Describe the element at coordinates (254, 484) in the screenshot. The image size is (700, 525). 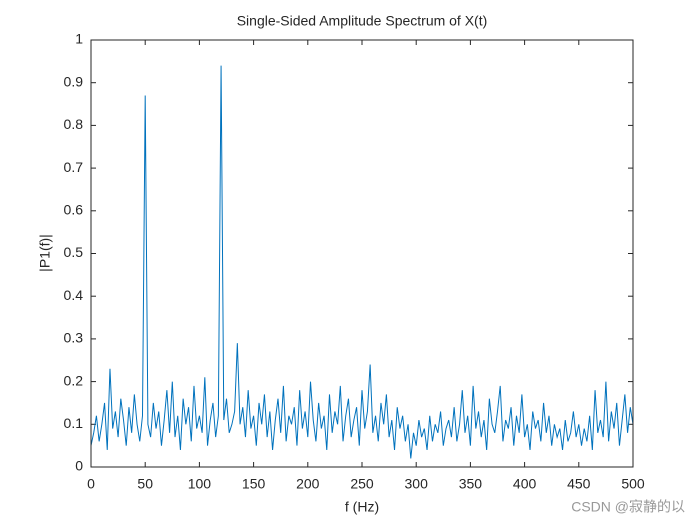
I see `x-tick-label: 150` at that location.